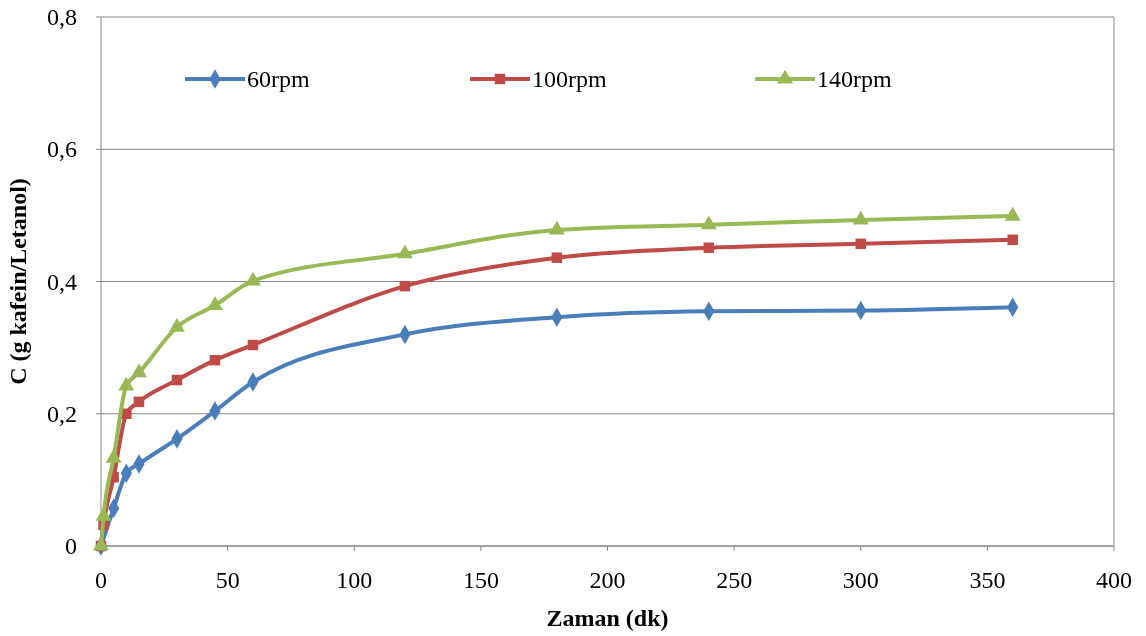  Describe the element at coordinates (278, 79) in the screenshot. I see `legend-label: 60rpm` at that location.